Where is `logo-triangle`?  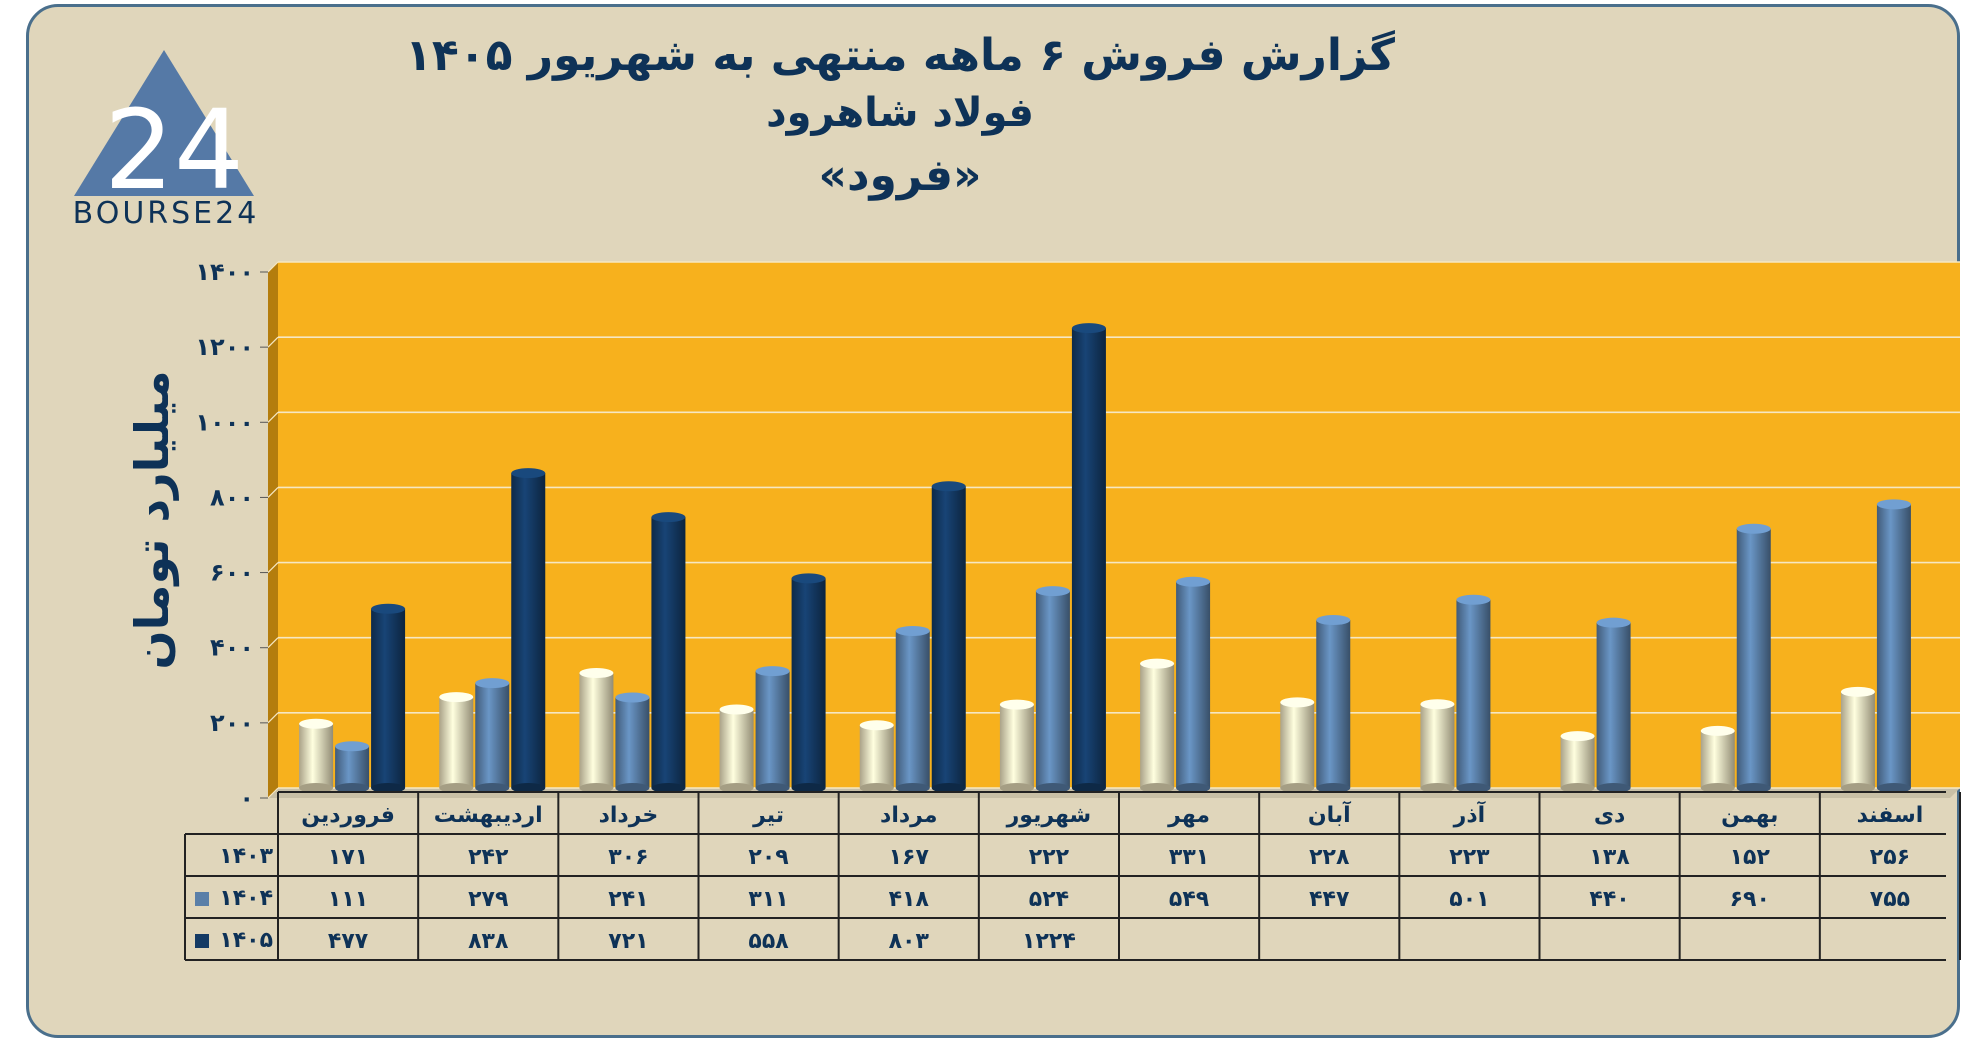 logo-triangle is located at coordinates (164, 123).